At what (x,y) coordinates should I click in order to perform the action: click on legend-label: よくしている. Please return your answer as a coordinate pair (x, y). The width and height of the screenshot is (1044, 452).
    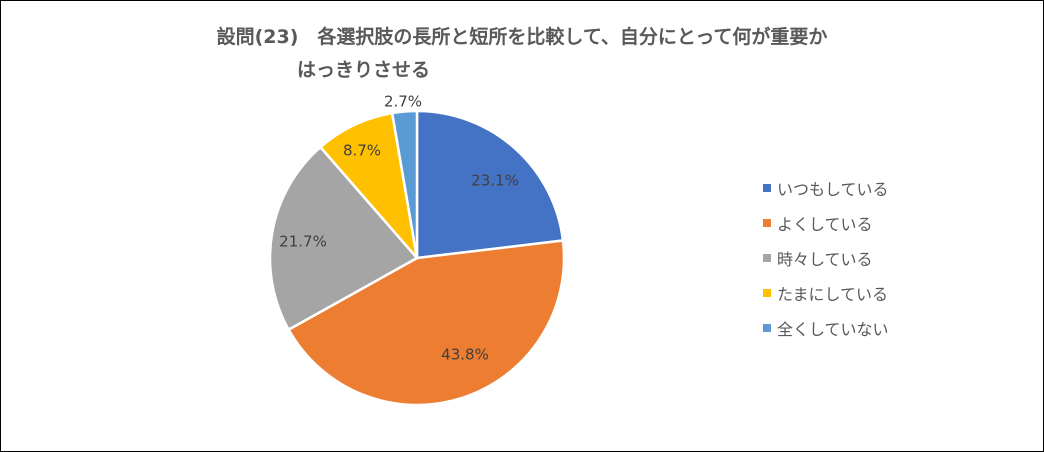
    Looking at the image, I should click on (825, 224).